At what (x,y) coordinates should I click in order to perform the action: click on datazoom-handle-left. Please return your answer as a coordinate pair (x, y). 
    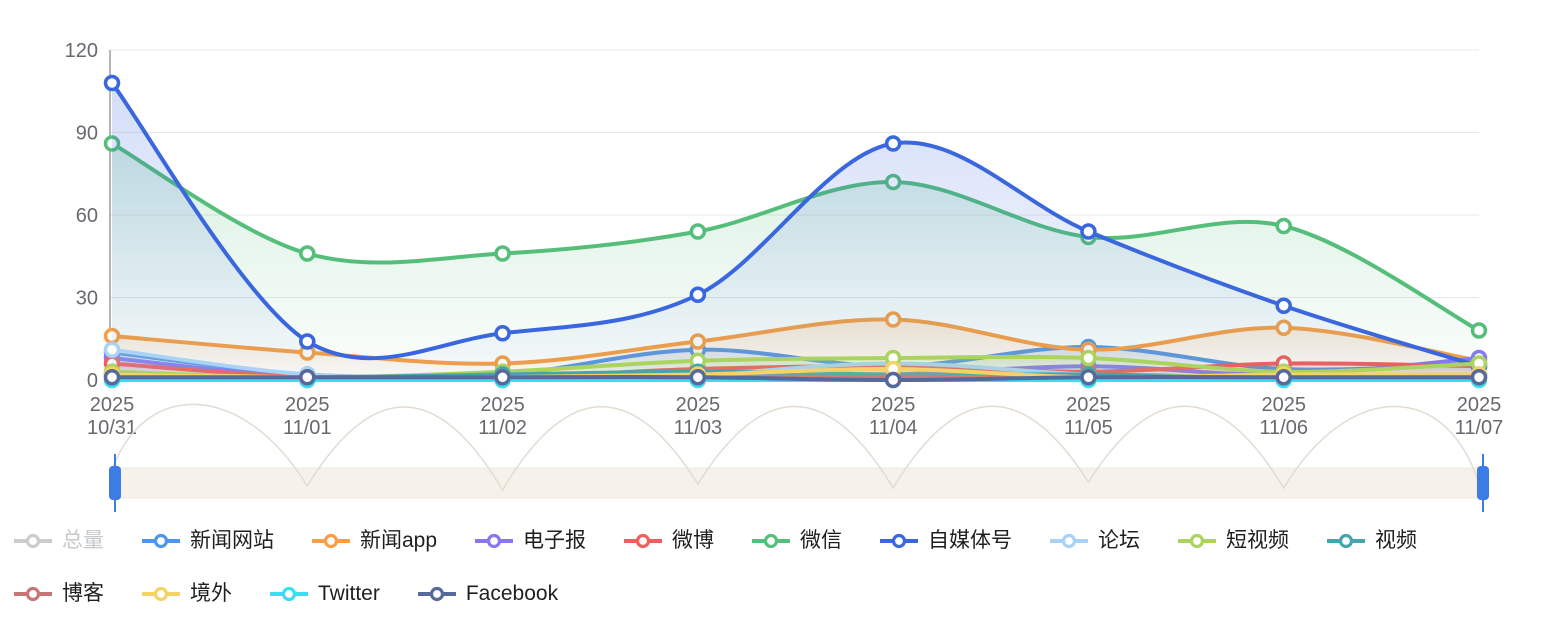
    Looking at the image, I should click on (115, 483).